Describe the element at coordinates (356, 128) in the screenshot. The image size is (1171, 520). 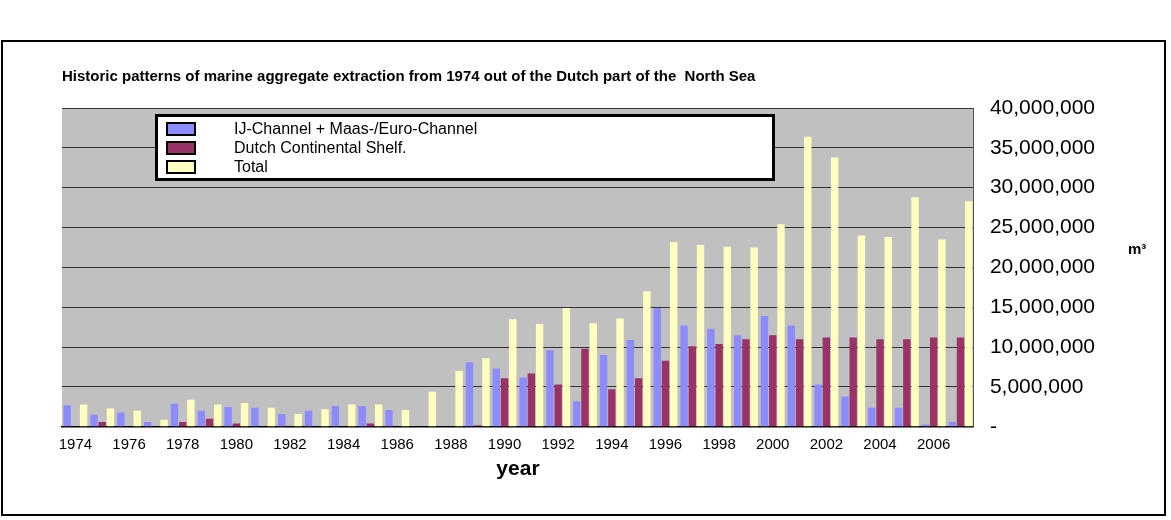
I see `legend-label: IJ-Channel + Maas-/Euro-Channel` at that location.